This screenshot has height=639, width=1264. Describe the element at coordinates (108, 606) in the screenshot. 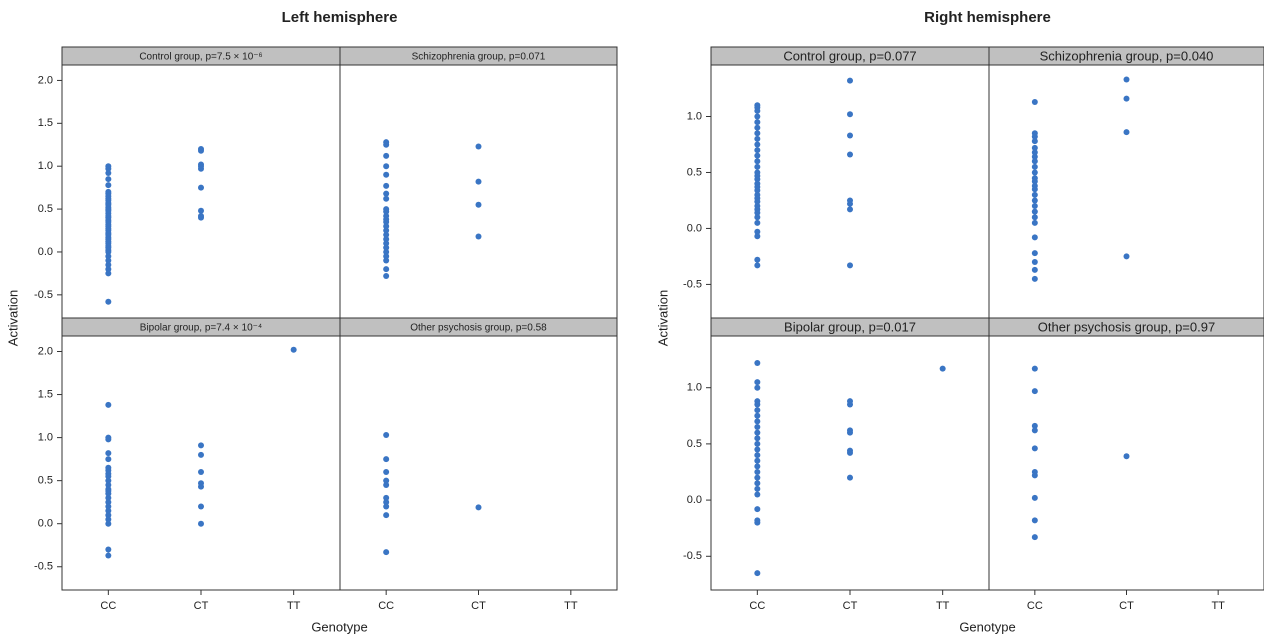

I see `x-tick-label: CC` at that location.